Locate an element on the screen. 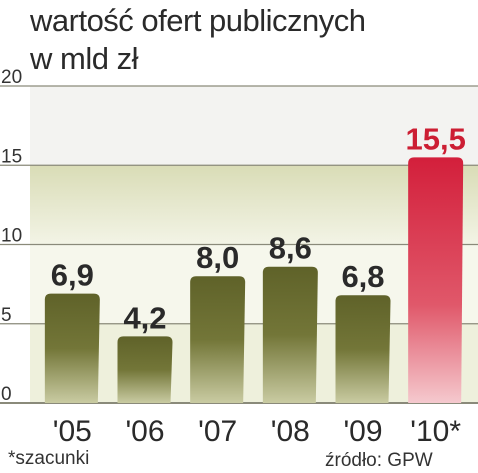 This screenshot has width=478, height=473. y-tick-label: 15 is located at coordinates (11, 156).